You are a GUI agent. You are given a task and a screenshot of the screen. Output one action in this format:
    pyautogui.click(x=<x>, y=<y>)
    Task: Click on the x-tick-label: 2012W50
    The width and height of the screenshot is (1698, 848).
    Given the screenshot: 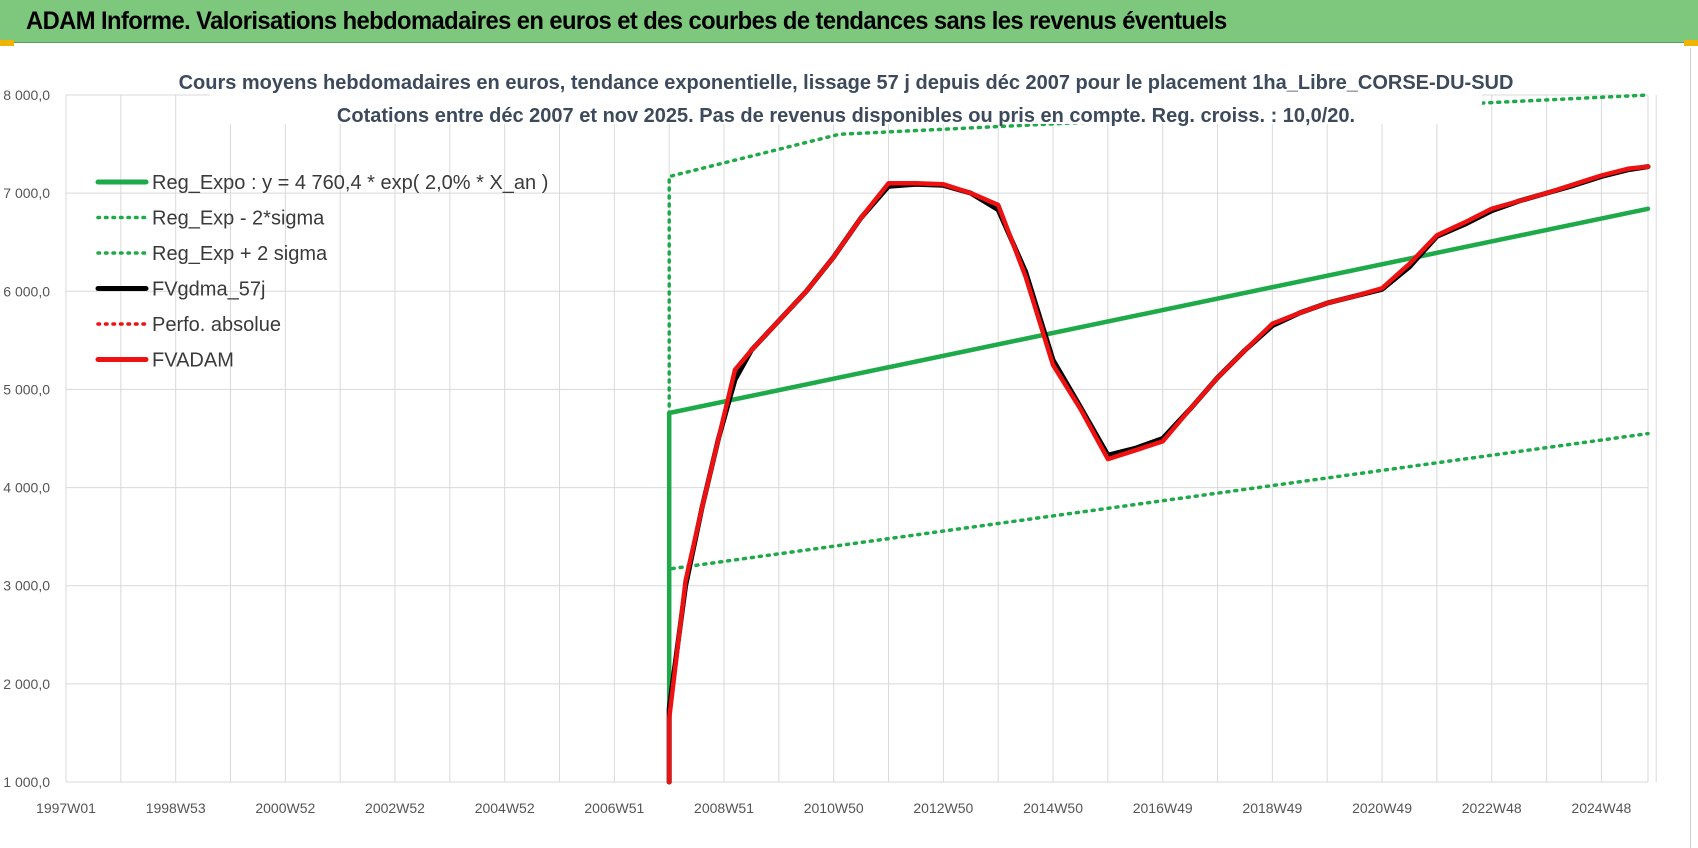 What is the action you would take?
    pyautogui.click(x=943, y=808)
    